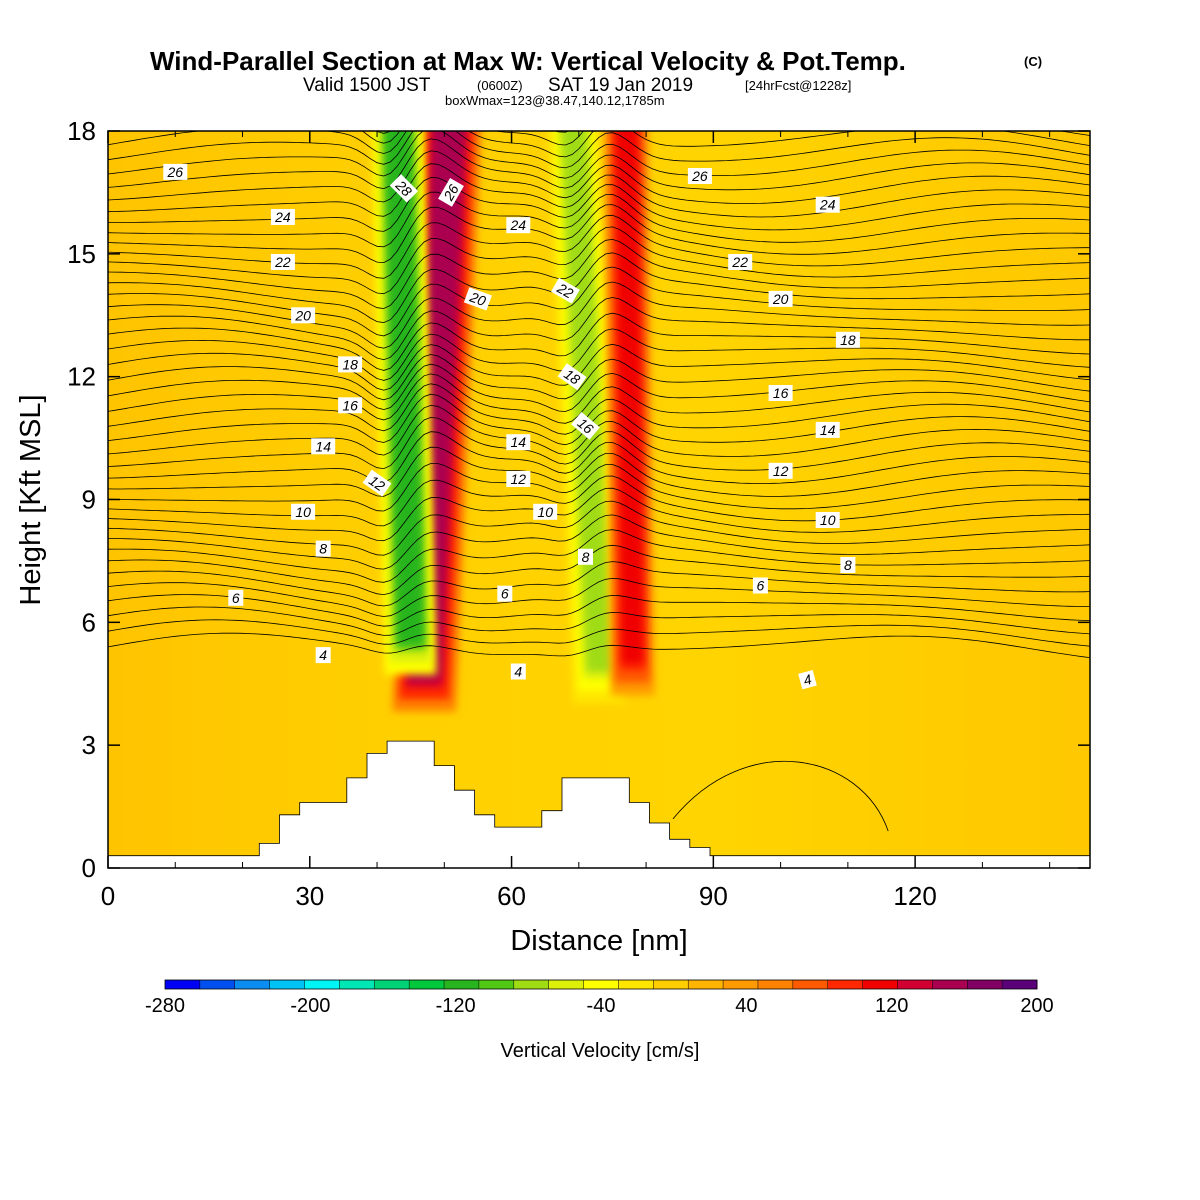 Image resolution: width=1200 pixels, height=1200 pixels. I want to click on x-axis-label: Distance [nm], so click(598, 941).